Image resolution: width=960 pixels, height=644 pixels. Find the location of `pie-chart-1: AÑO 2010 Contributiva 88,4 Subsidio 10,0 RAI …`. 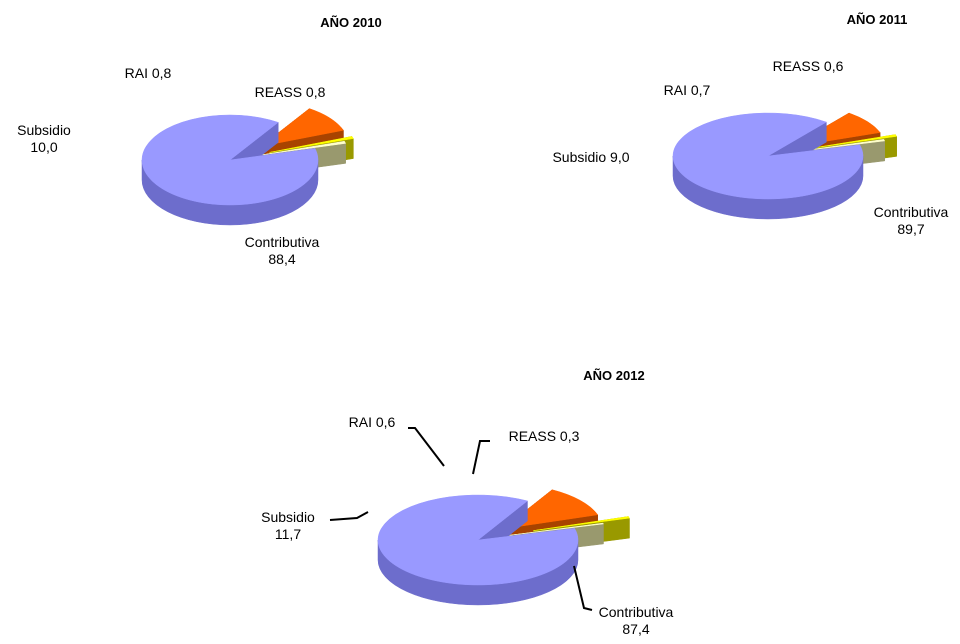

pie-chart-1: AÑO 2010 Contributiva 88,4 Subsidio 10,0 RAI … is located at coordinates (199, 141).